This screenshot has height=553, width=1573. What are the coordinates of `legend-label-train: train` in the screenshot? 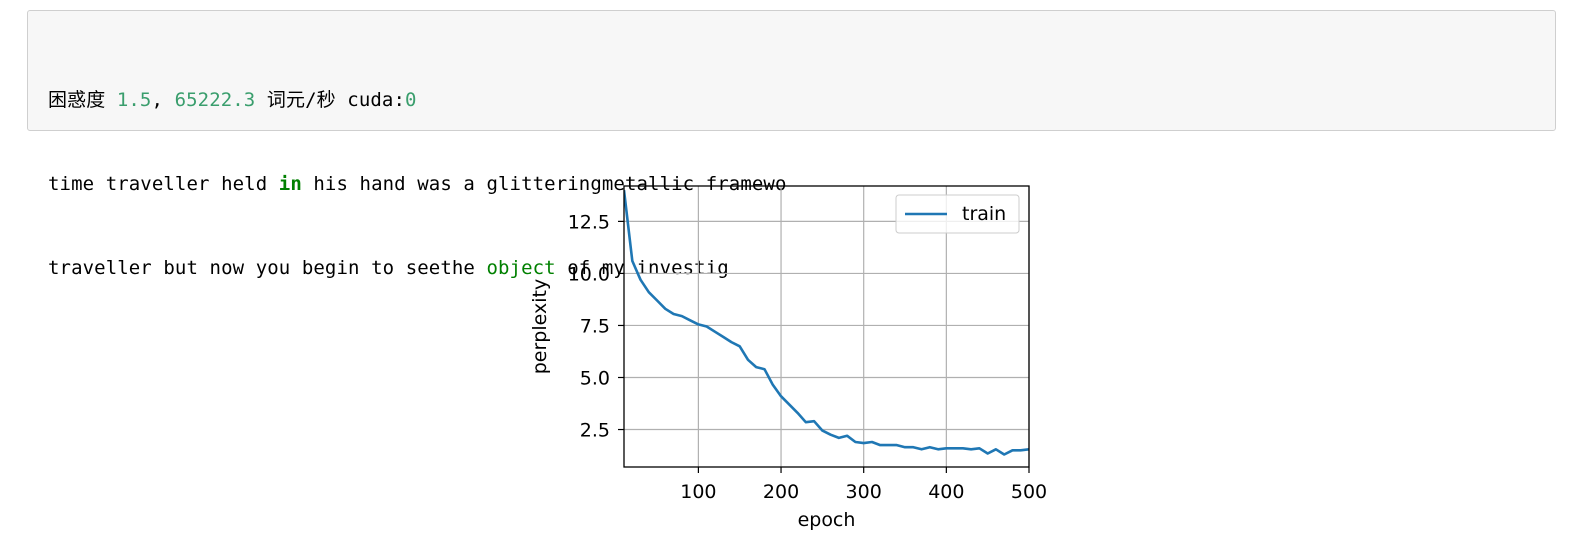 It's located at (984, 214).